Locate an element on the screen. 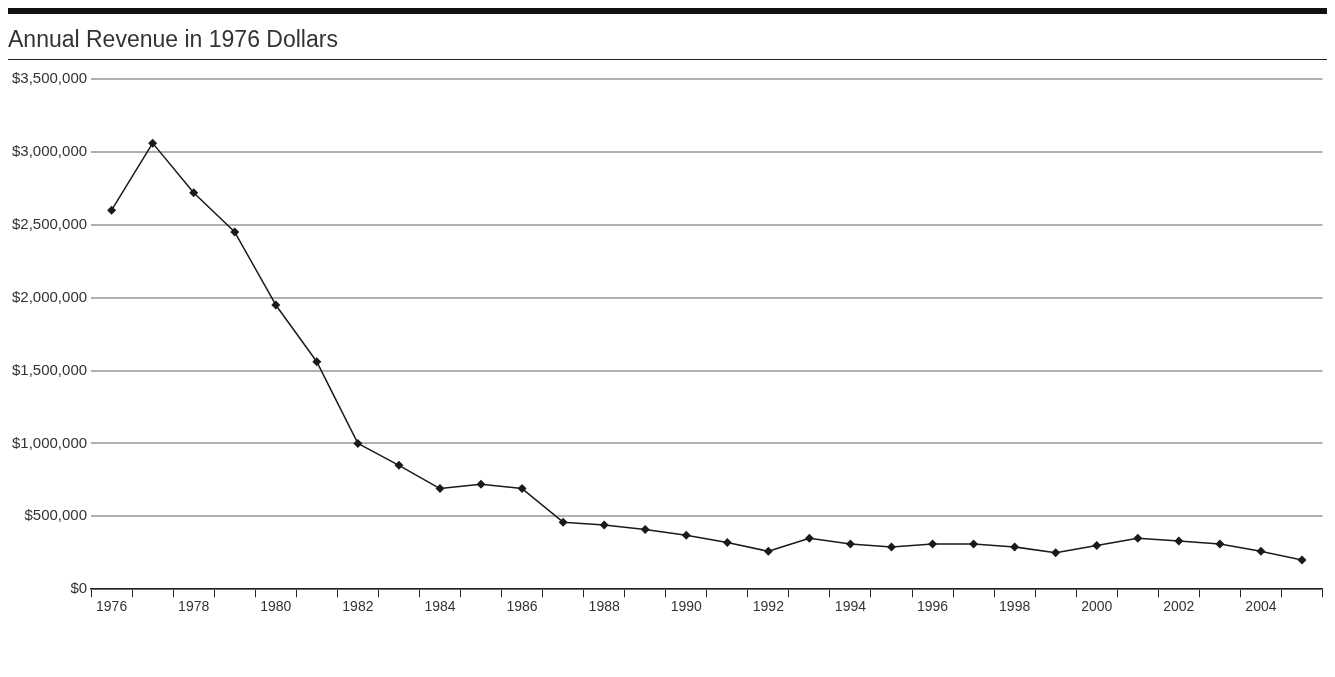  x-tick-label: 1984 is located at coordinates (440, 606).